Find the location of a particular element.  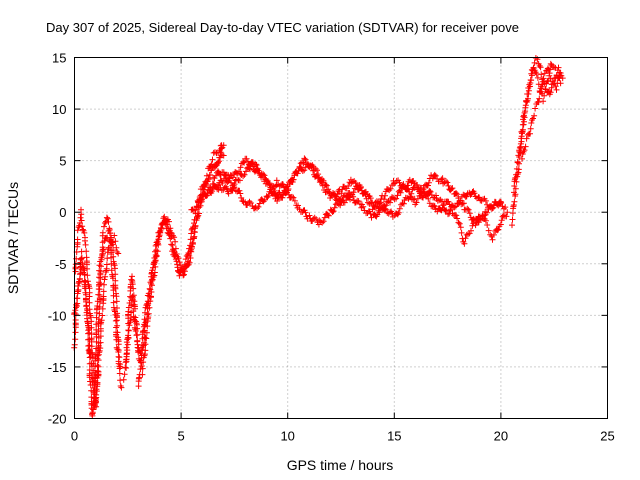

y-tick-label: -5 is located at coordinates (61, 264).